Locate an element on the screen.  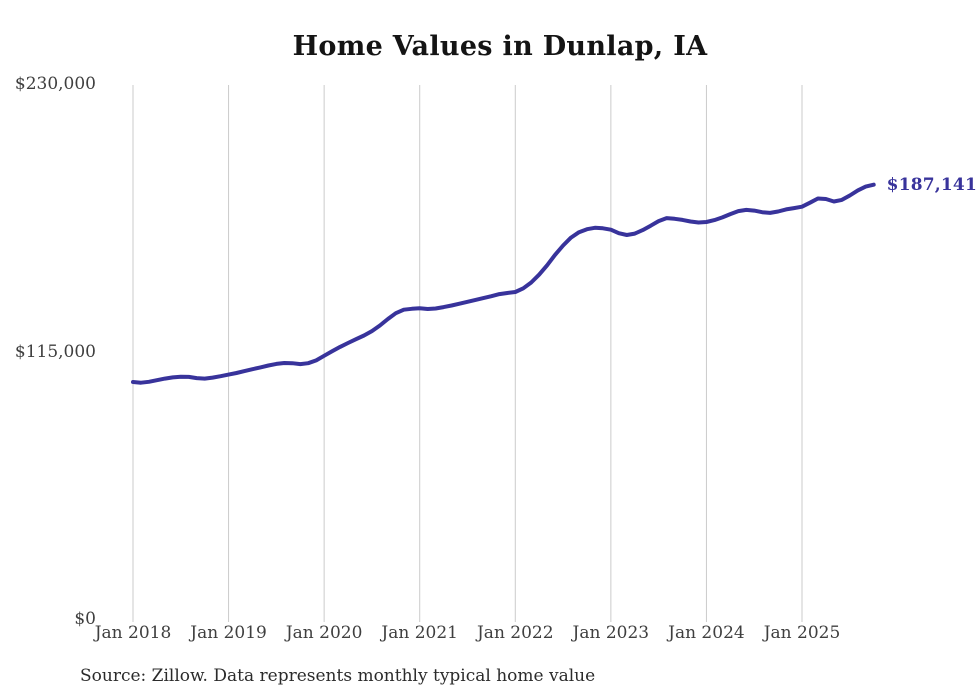
x-axis-tick-label: Jan 2020 is located at coordinates (324, 633).